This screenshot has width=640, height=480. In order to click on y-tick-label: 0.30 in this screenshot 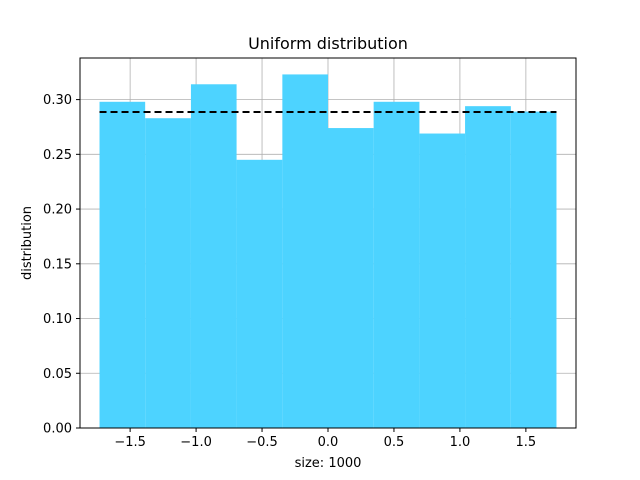, I will do `click(57, 100)`.